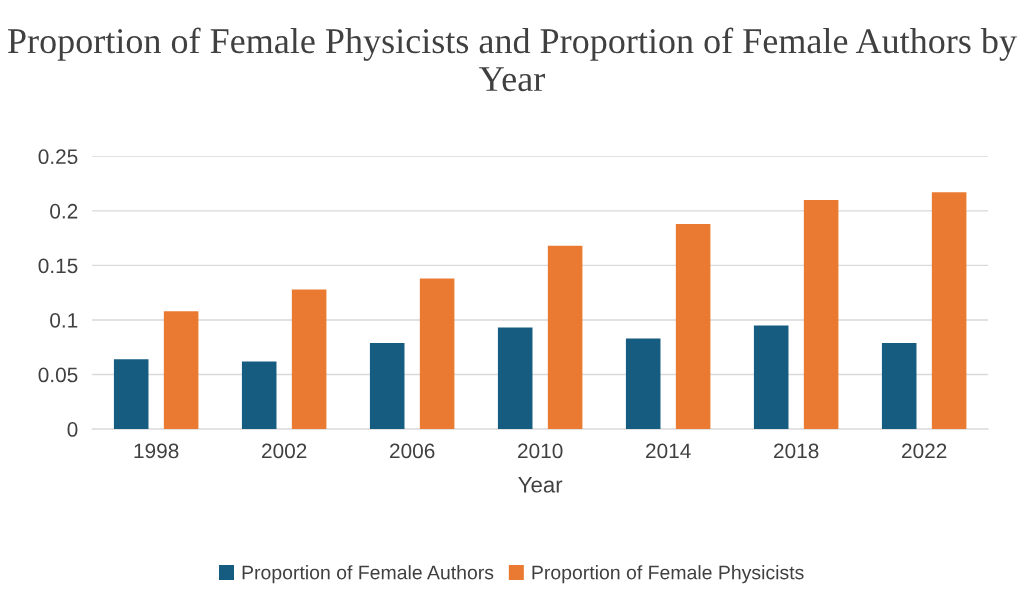  What do you see at coordinates (924, 451) in the screenshot?
I see `x-tick-label: 2022` at bounding box center [924, 451].